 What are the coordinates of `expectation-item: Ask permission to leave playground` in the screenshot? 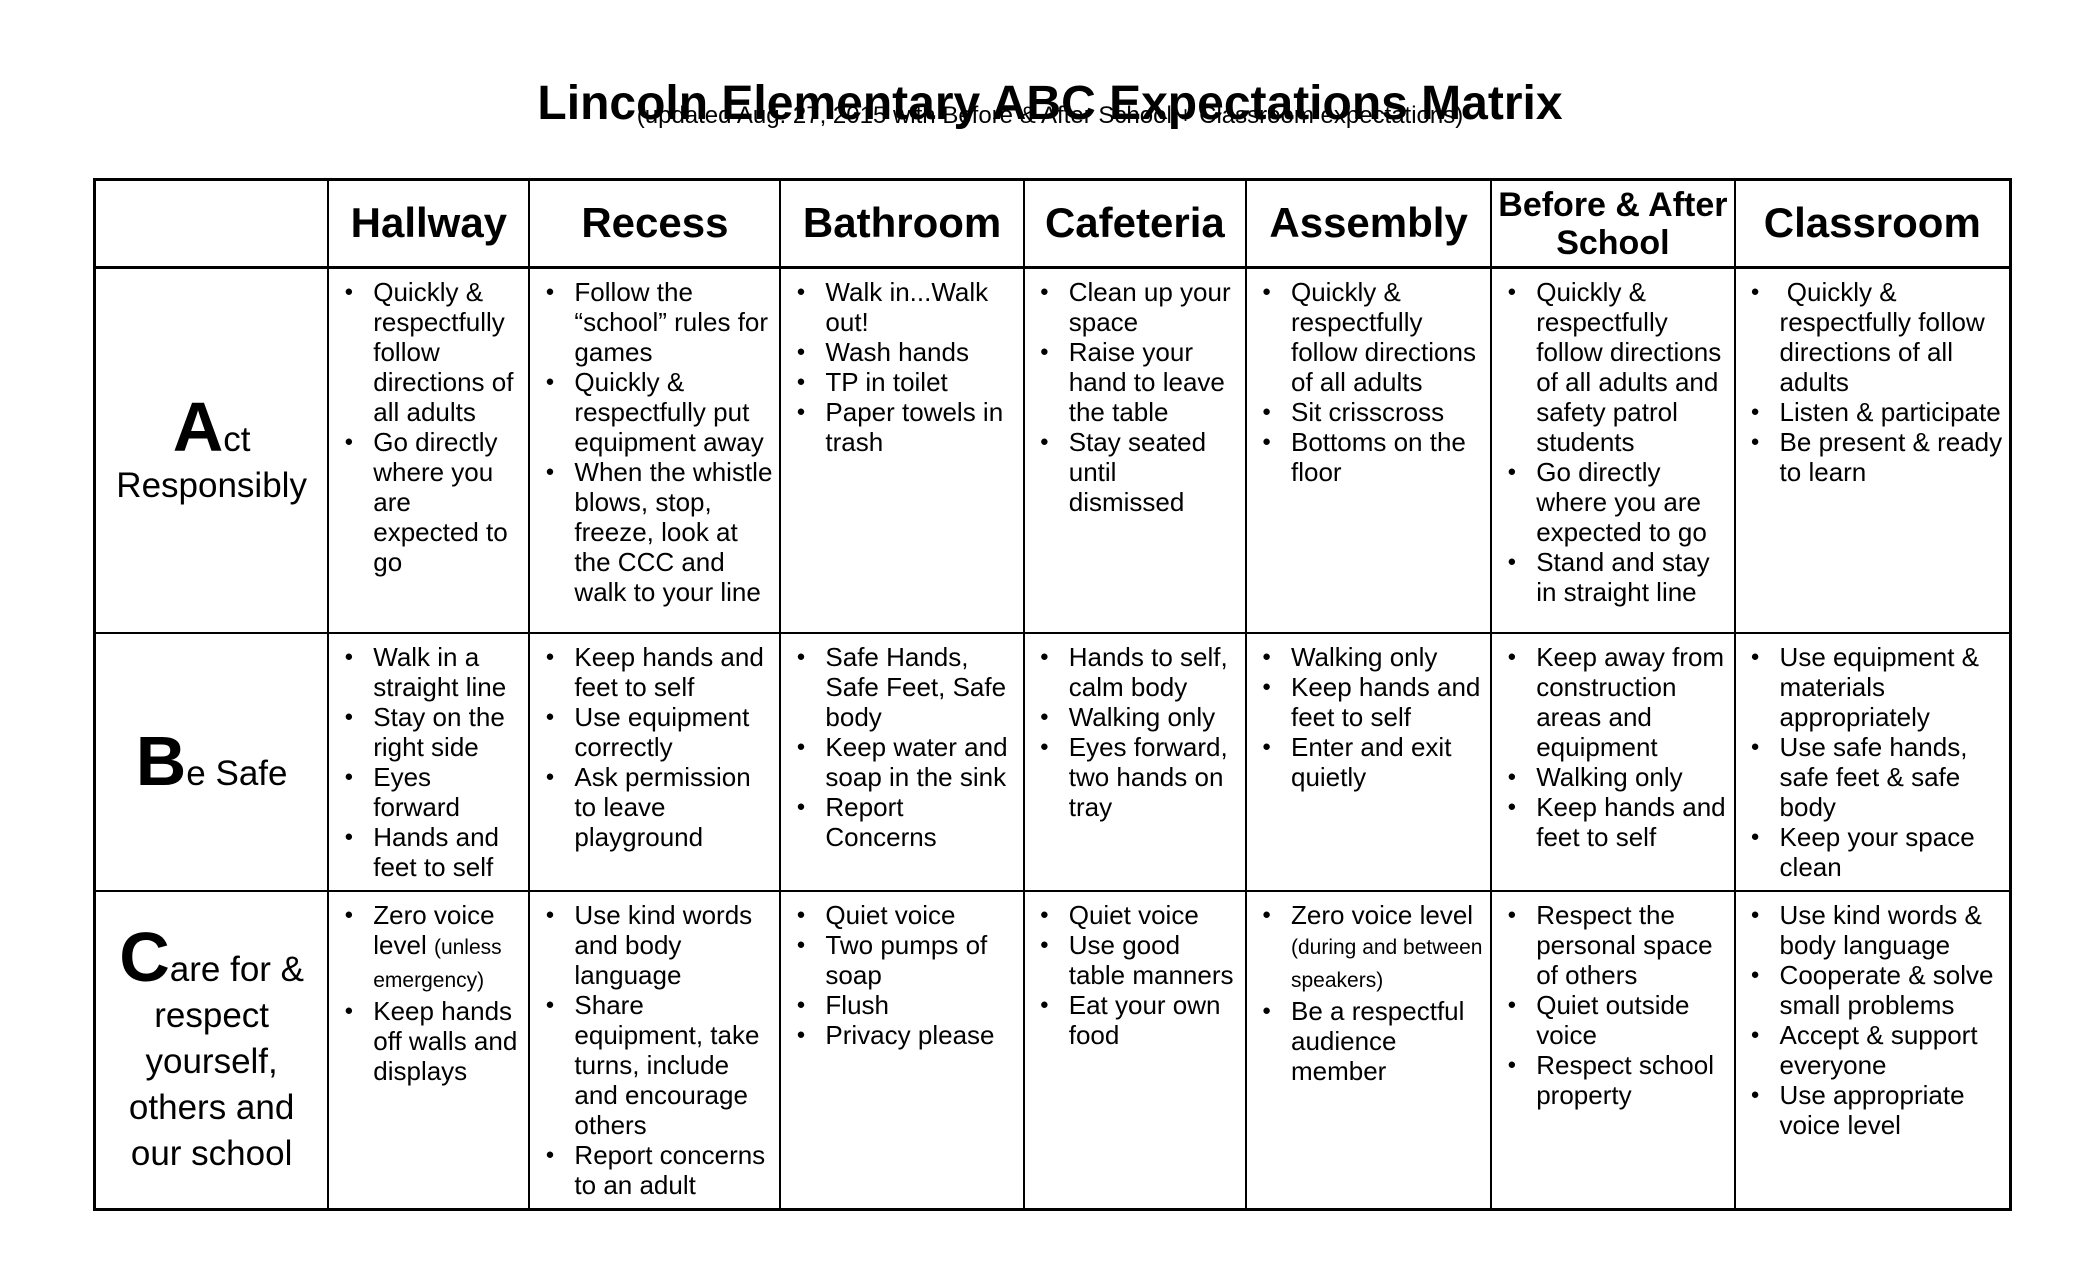 It's located at (651, 807).